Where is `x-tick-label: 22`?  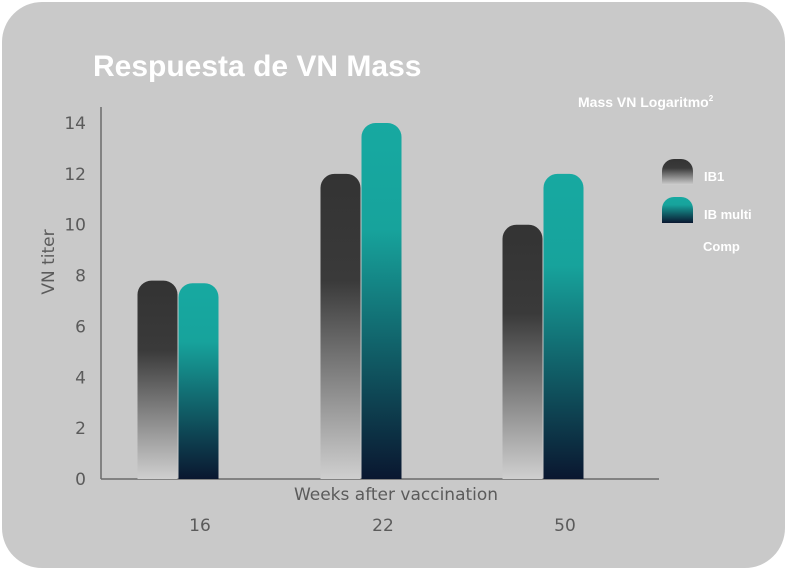
x-tick-label: 22 is located at coordinates (383, 526).